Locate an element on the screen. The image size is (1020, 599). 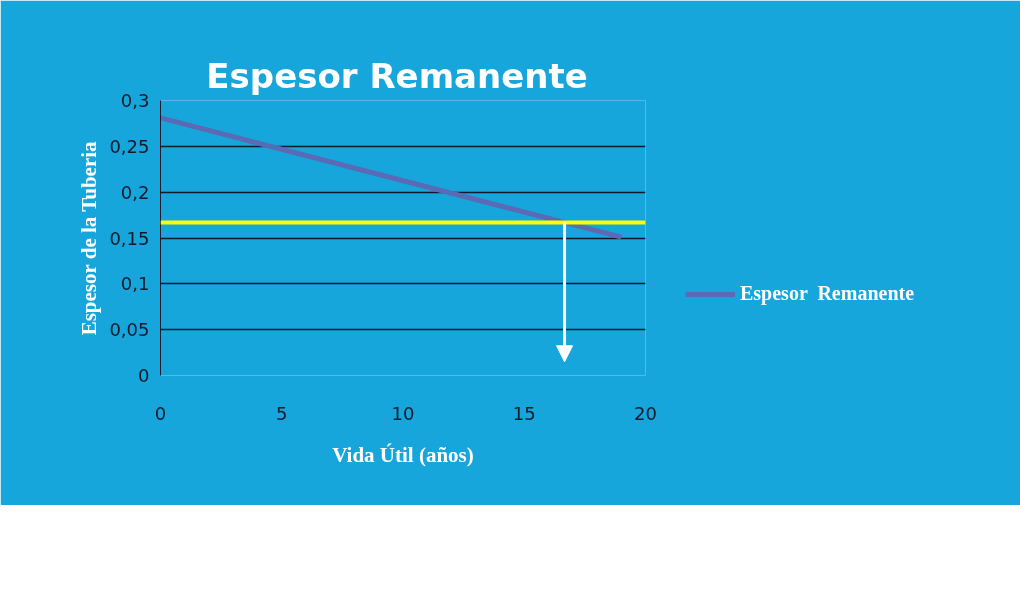
y-tick-label: 0,2 is located at coordinates (135, 192).